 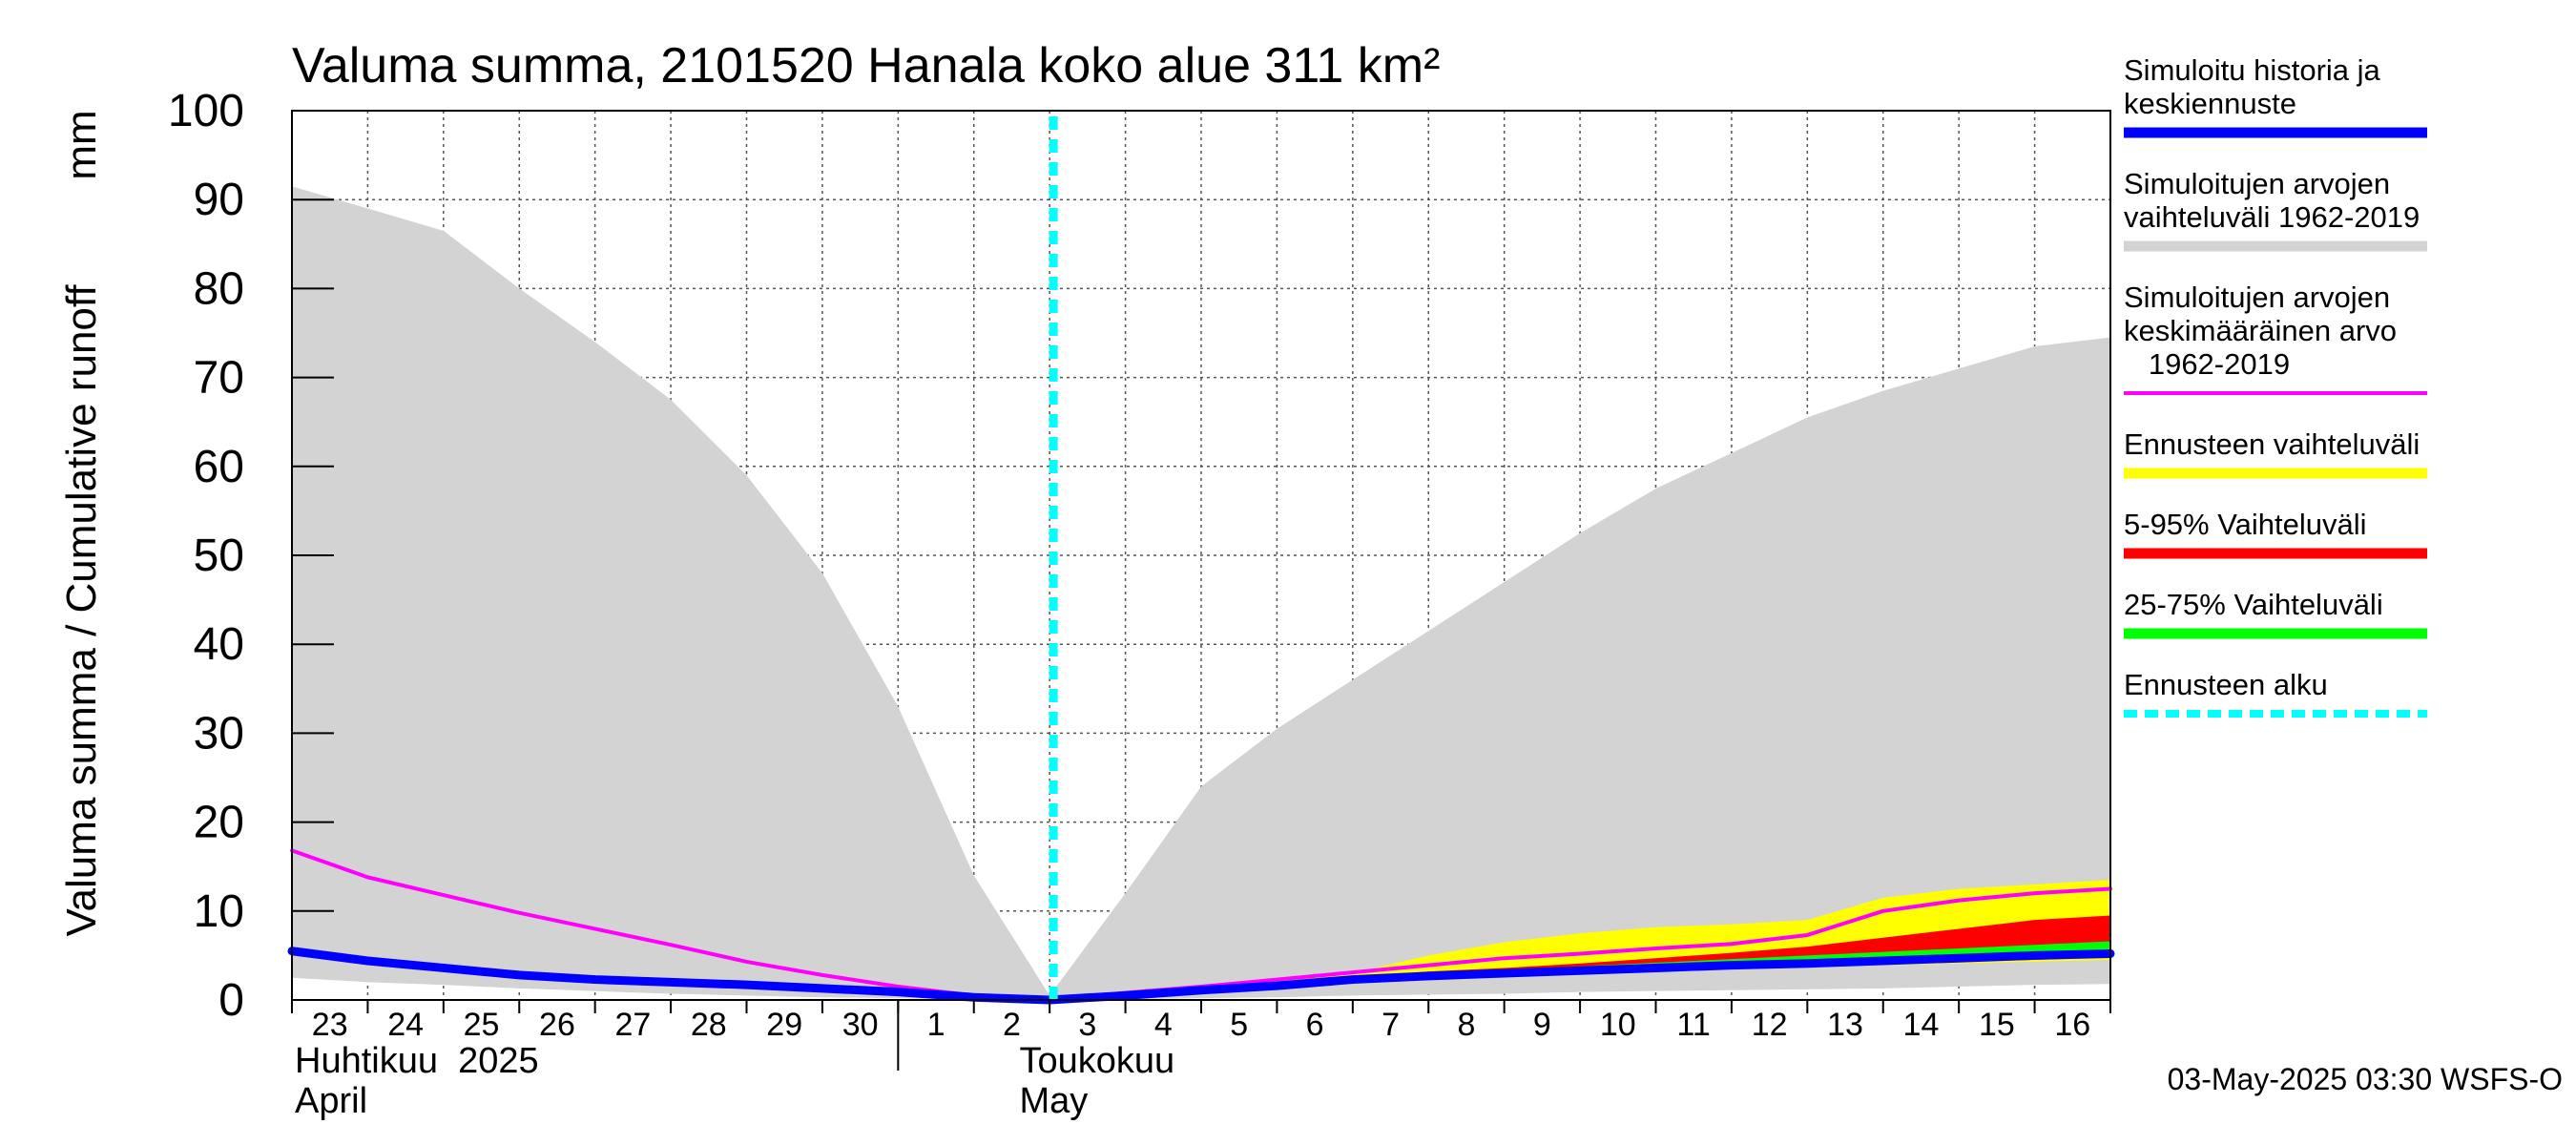 I want to click on legend-label: keskiennuste, so click(x=2210, y=103).